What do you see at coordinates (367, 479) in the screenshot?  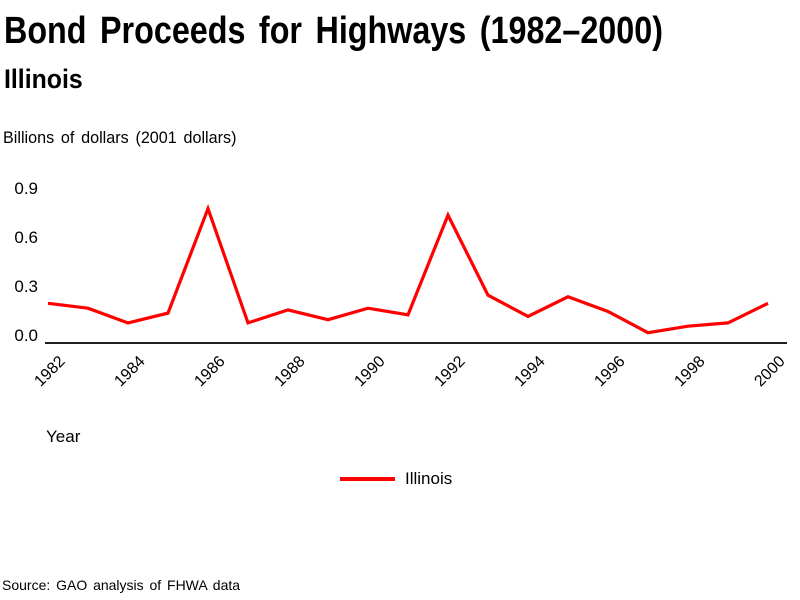 I see `legend-line-swatch` at bounding box center [367, 479].